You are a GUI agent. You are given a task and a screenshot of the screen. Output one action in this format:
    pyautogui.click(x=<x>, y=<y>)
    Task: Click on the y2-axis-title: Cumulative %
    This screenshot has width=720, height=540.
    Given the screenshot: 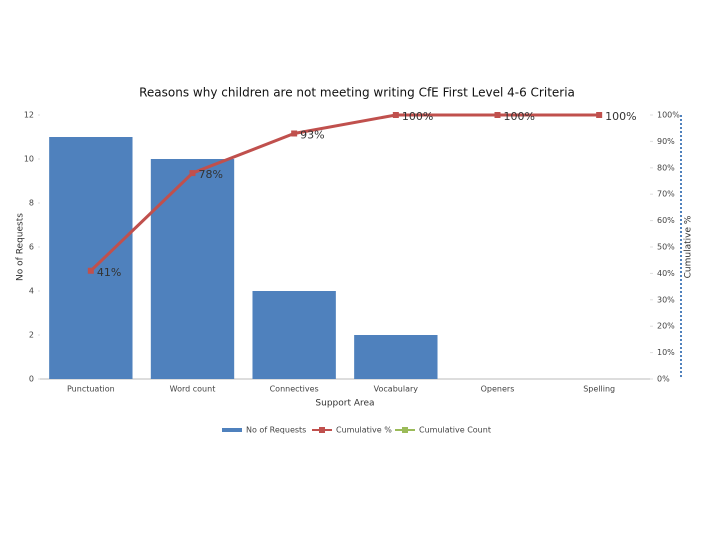 What is the action you would take?
    pyautogui.click(x=689, y=246)
    